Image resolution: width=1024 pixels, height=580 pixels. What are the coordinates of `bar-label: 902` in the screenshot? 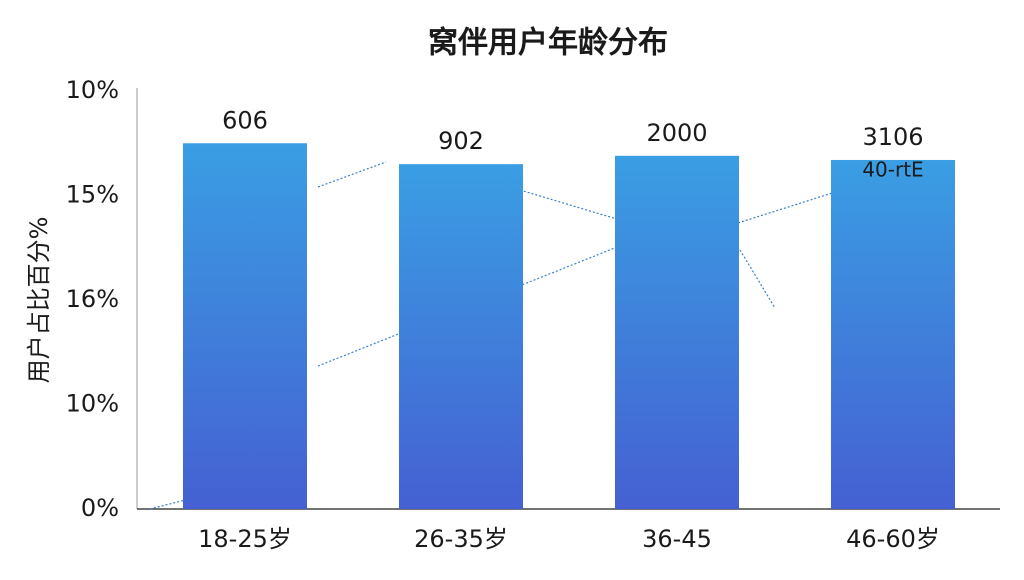 It's located at (461, 141).